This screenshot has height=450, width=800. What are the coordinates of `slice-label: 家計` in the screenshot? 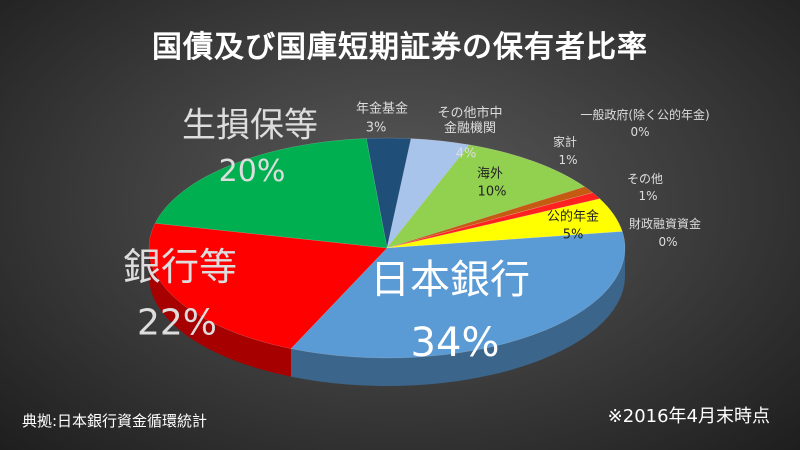 It's located at (565, 142).